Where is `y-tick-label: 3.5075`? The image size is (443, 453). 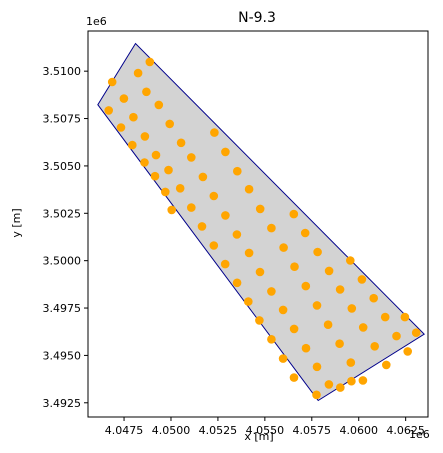 y-tick-label: 3.5075 is located at coordinates (62, 119).